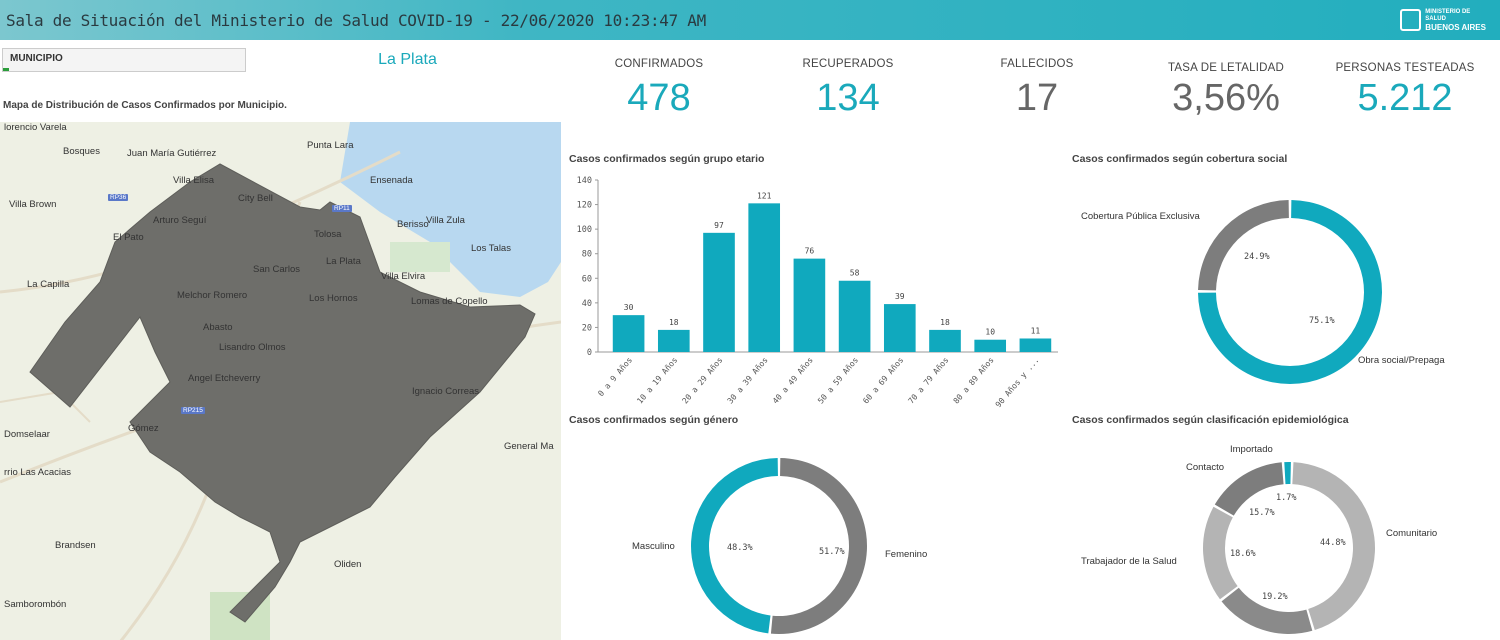 The image size is (1500, 640). I want to click on map-place-label: Gómez, so click(143, 428).